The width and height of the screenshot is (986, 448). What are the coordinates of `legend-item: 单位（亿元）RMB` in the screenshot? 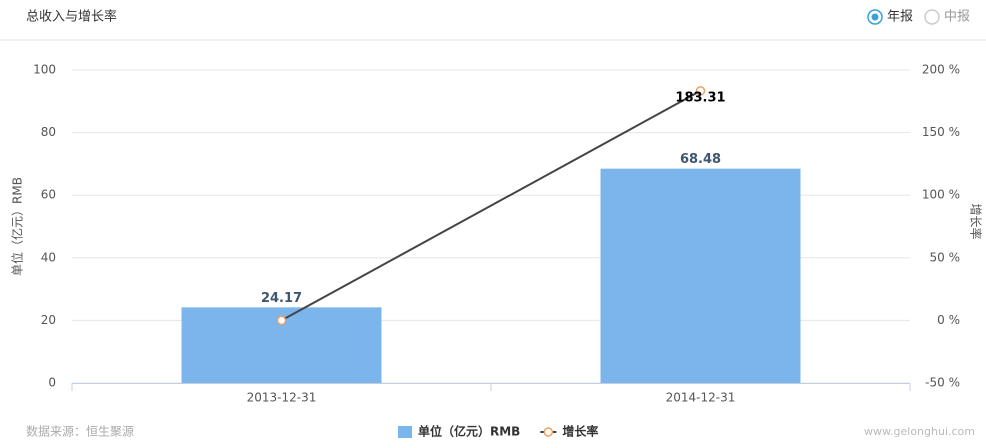 It's located at (459, 431).